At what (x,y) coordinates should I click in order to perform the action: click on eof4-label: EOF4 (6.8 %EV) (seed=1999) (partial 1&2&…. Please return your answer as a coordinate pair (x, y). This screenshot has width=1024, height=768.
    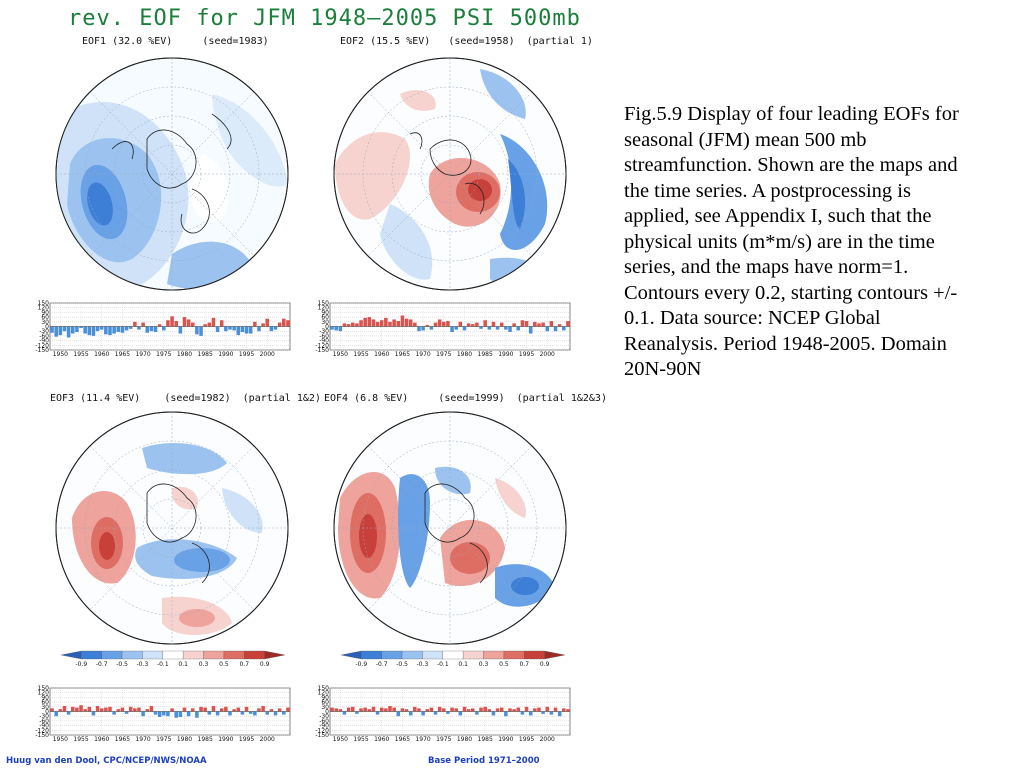
    Looking at the image, I should click on (465, 398).